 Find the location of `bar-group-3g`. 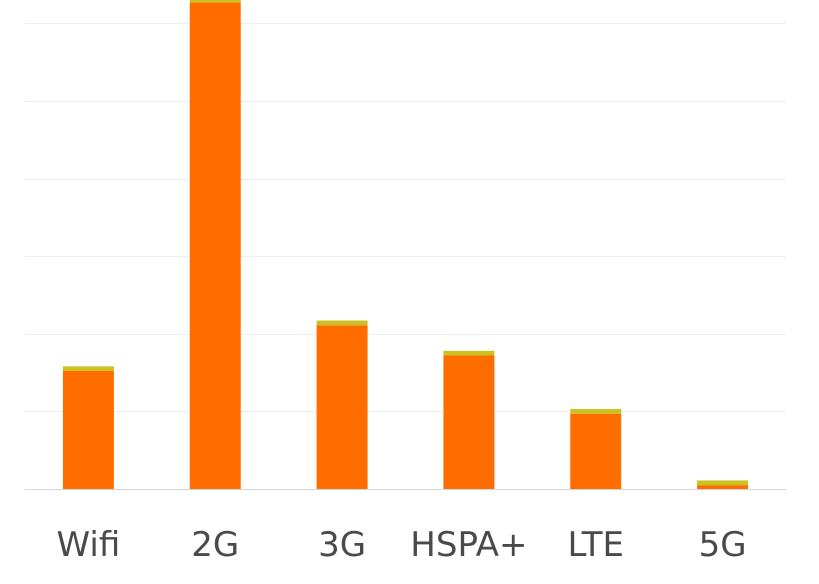

bar-group-3g is located at coordinates (342, 404).